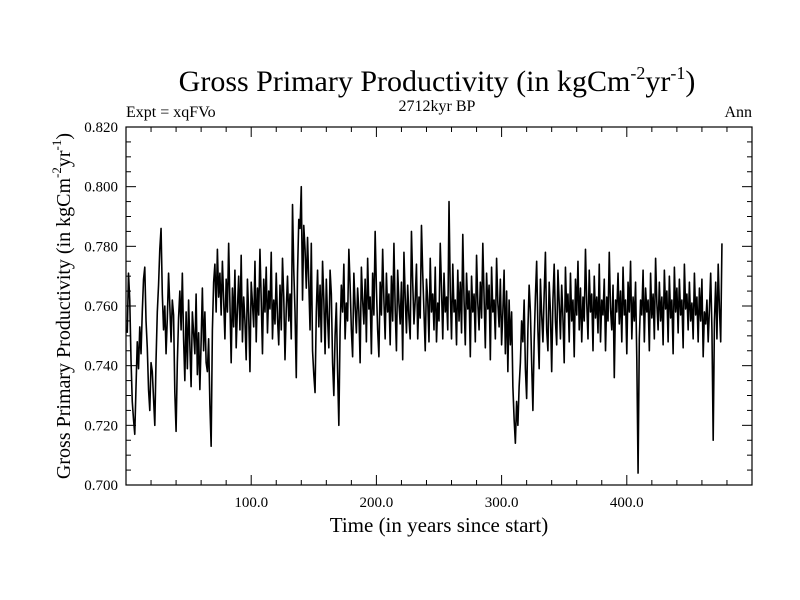 This screenshot has width=800, height=600. I want to click on experiment-label: Expt = xqFVo, so click(171, 112).